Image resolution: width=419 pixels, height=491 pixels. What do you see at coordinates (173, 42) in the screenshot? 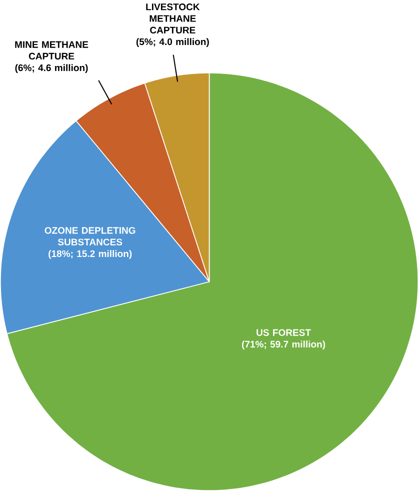
I see `data-label: (5%; 4.0 million)` at bounding box center [173, 42].